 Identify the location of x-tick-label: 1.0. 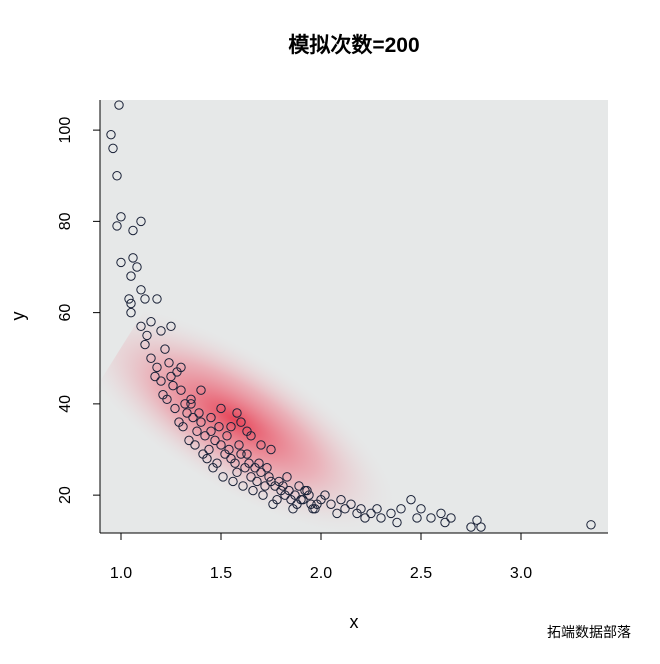
(121, 573).